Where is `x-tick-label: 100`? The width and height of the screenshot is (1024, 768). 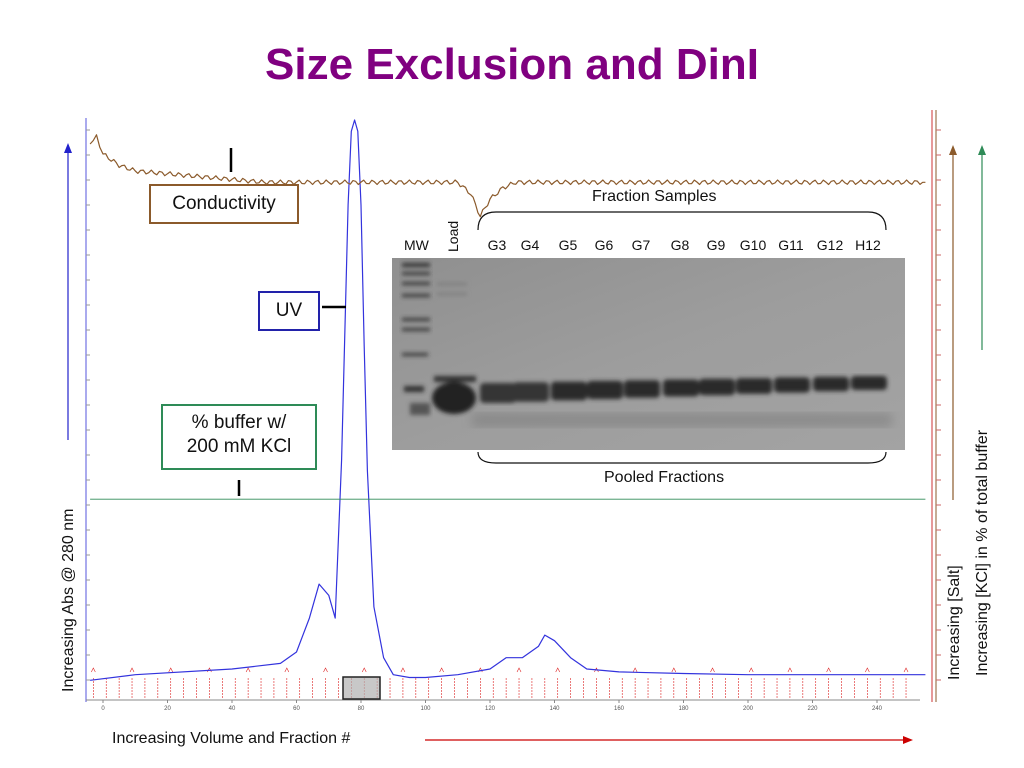 x-tick-label: 100 is located at coordinates (425, 709).